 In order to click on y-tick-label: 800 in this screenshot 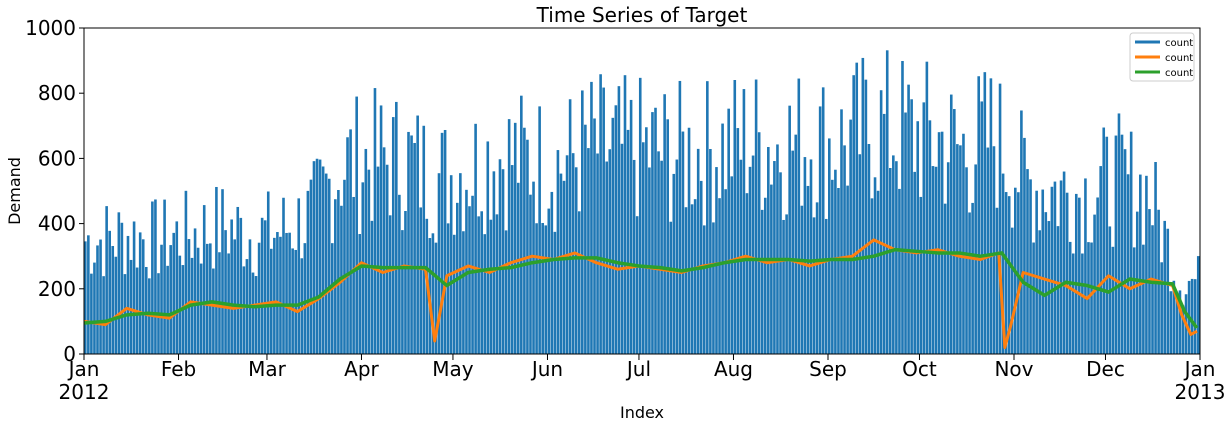, I will do `click(57, 93)`.